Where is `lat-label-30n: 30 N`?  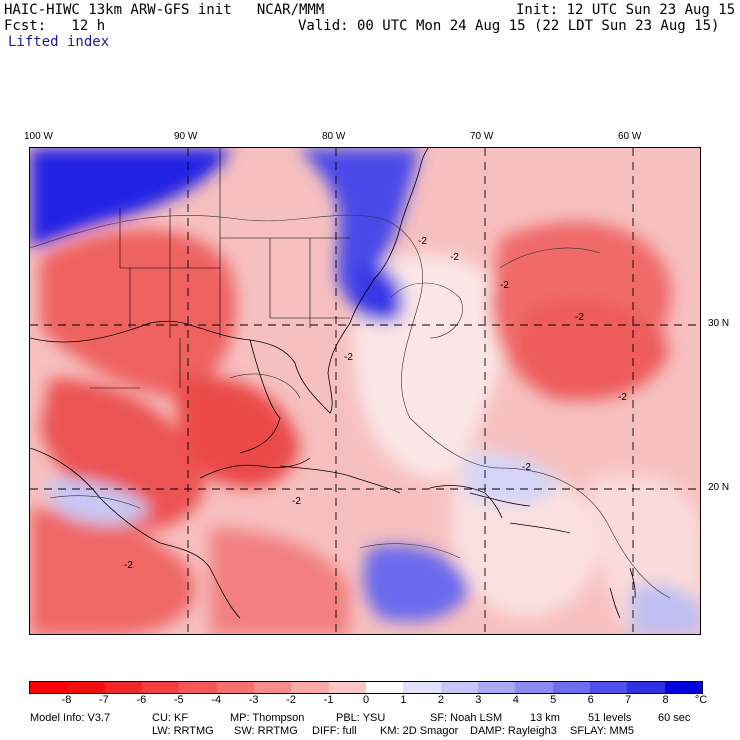 lat-label-30n: 30 N is located at coordinates (719, 323).